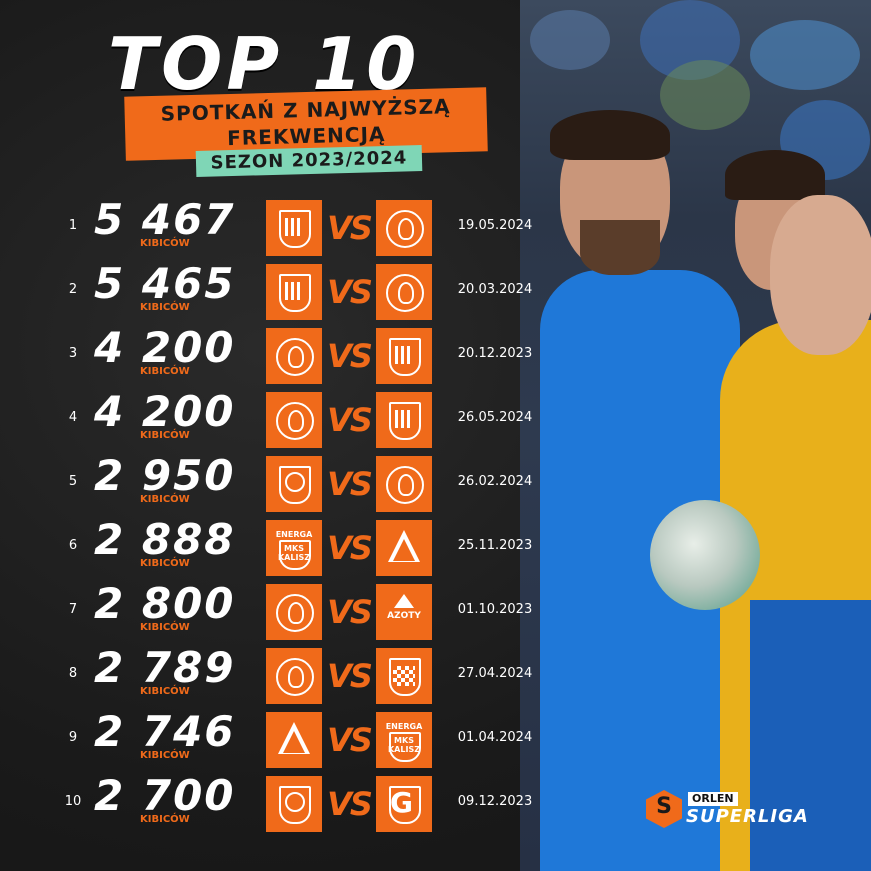 This screenshot has height=871, width=871. What do you see at coordinates (495, 737) in the screenshot?
I see `match-date: 01.04.2024` at bounding box center [495, 737].